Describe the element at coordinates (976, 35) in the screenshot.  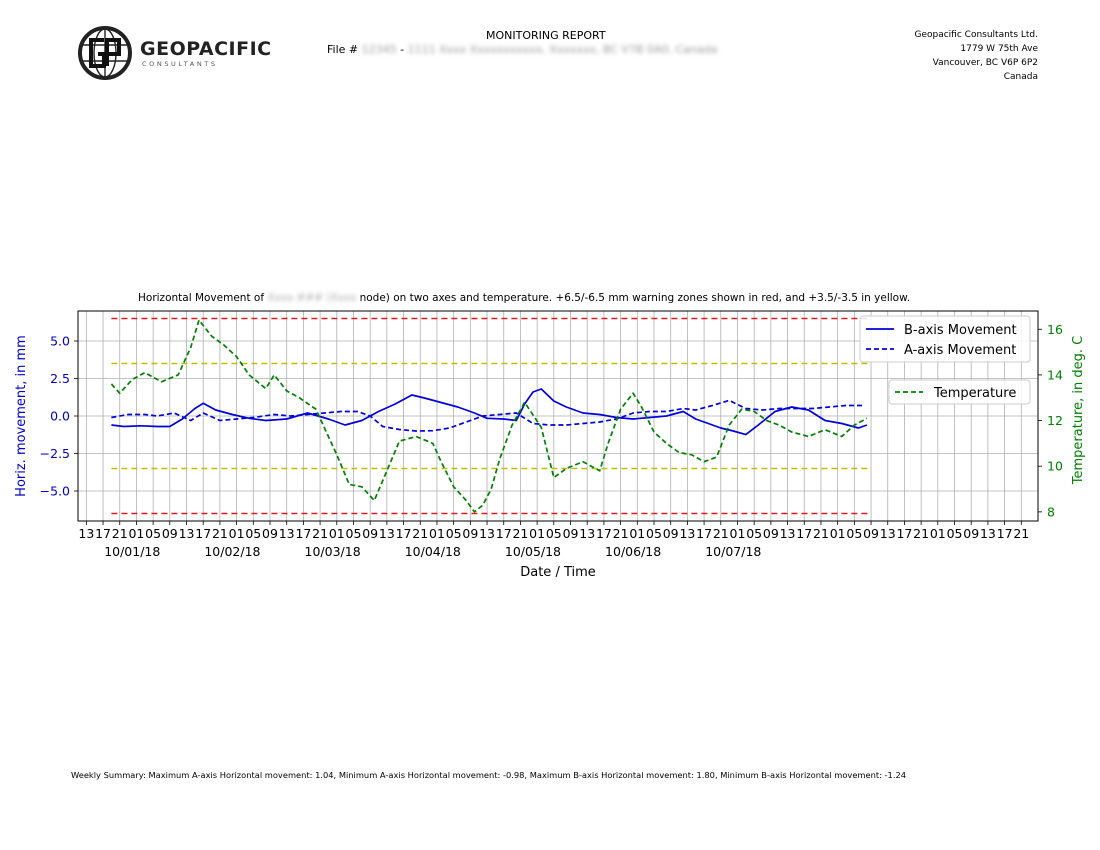
I see `address-line-1: Geopacific Consultants Ltd.` at that location.